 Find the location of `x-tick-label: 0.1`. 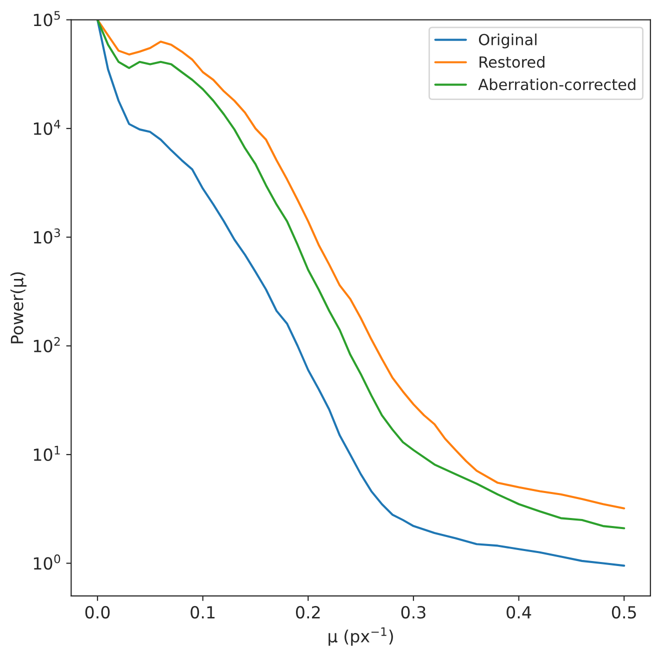

x-tick-label: 0.1 is located at coordinates (202, 612).